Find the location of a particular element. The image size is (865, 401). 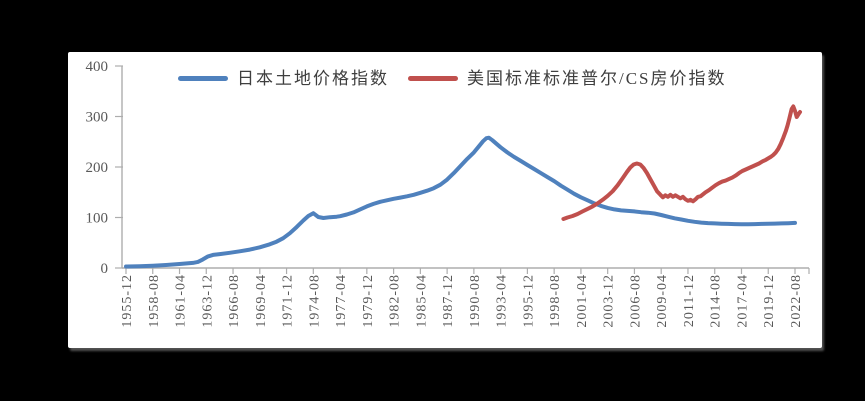

x-tick-label: 2011-12 is located at coordinates (689, 300).